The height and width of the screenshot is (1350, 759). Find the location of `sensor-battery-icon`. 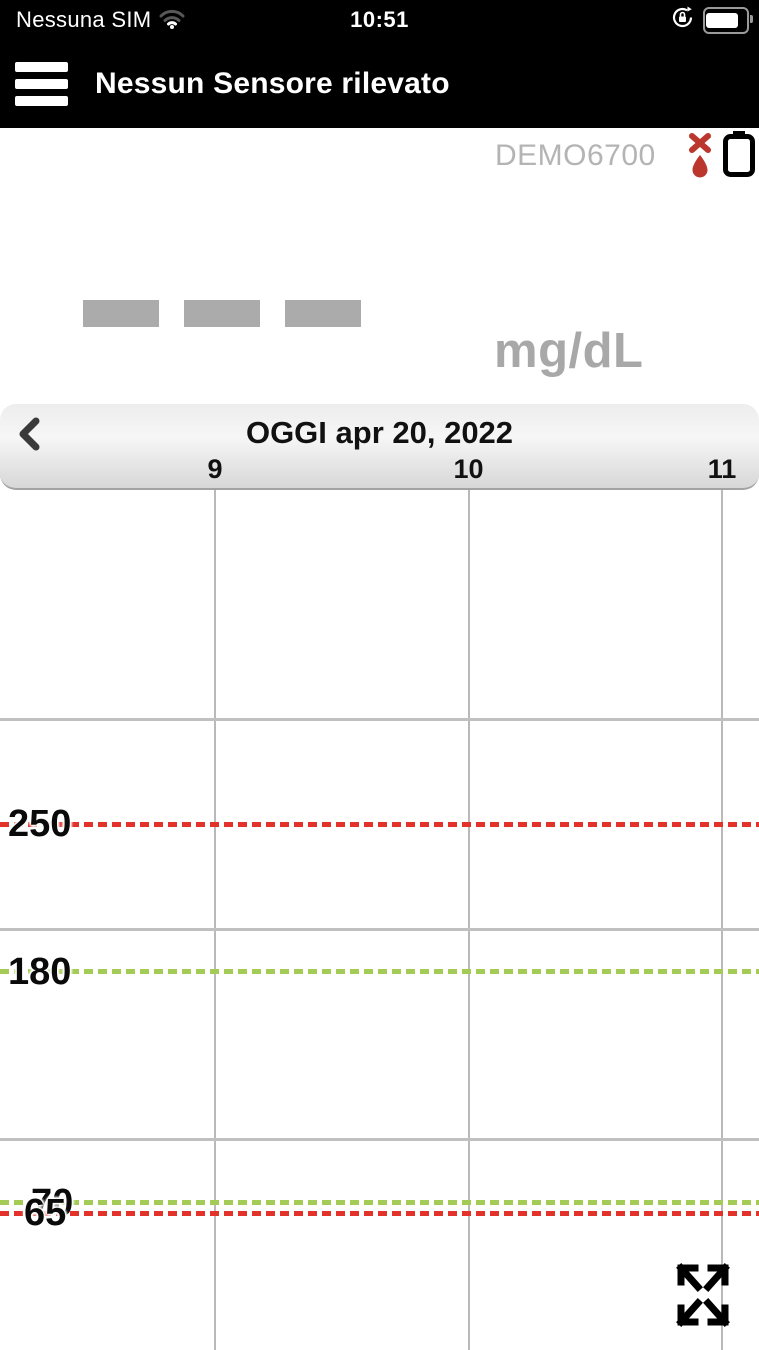

sensor-battery-icon is located at coordinates (739, 156).